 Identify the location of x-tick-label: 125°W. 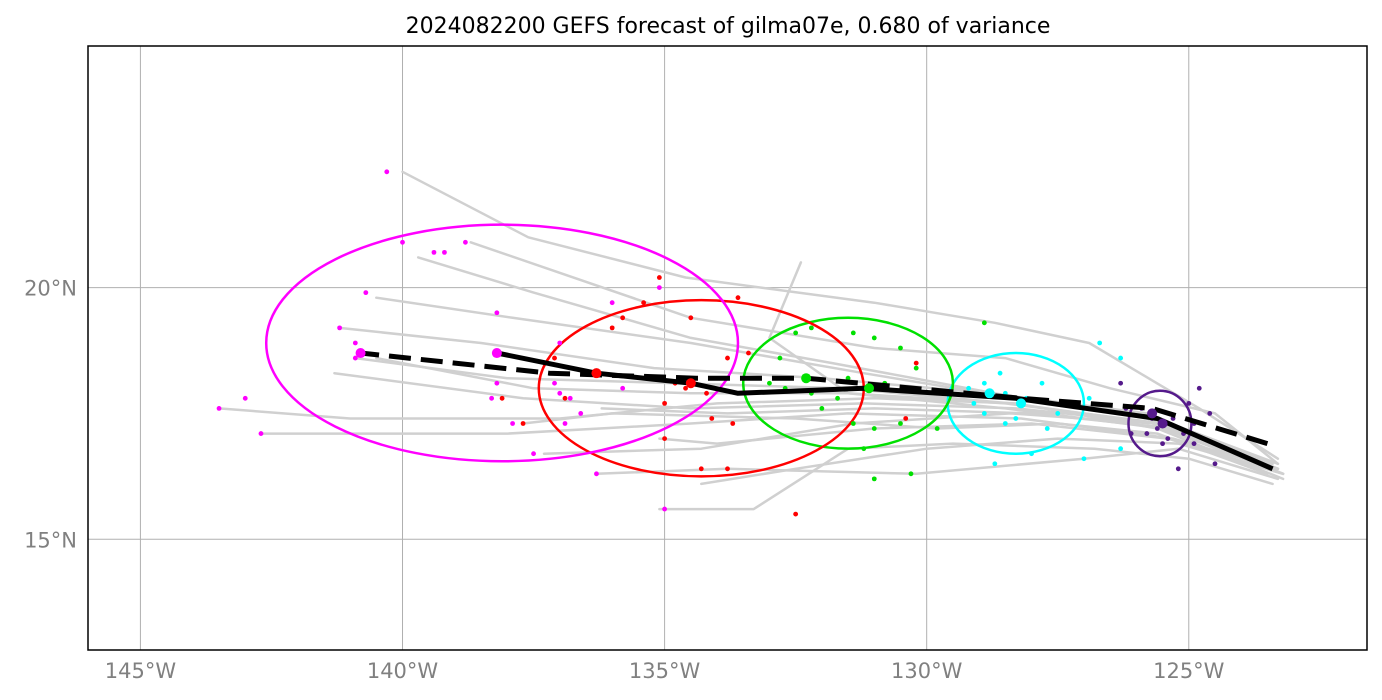
(1189, 671).